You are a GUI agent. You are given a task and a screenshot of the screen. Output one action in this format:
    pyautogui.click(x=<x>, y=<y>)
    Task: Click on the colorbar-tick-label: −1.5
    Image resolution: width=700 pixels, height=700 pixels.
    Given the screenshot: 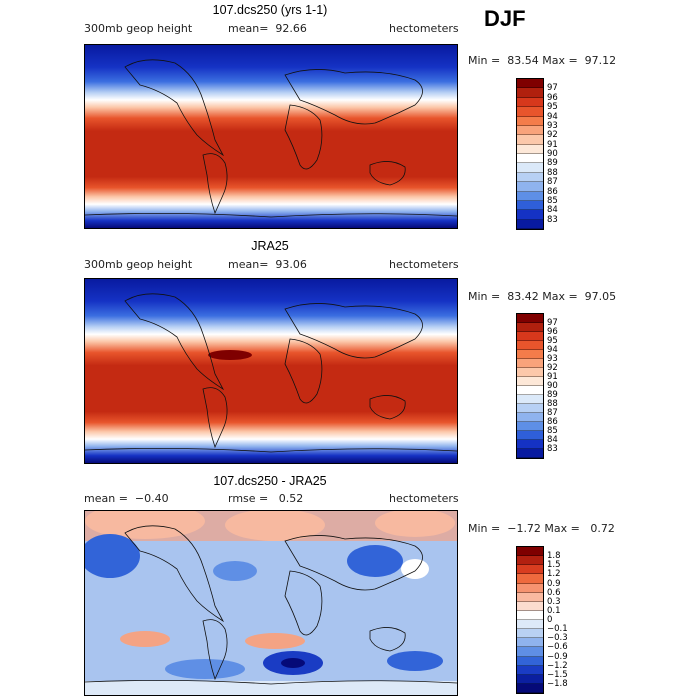 What is the action you would take?
    pyautogui.click(x=557, y=674)
    